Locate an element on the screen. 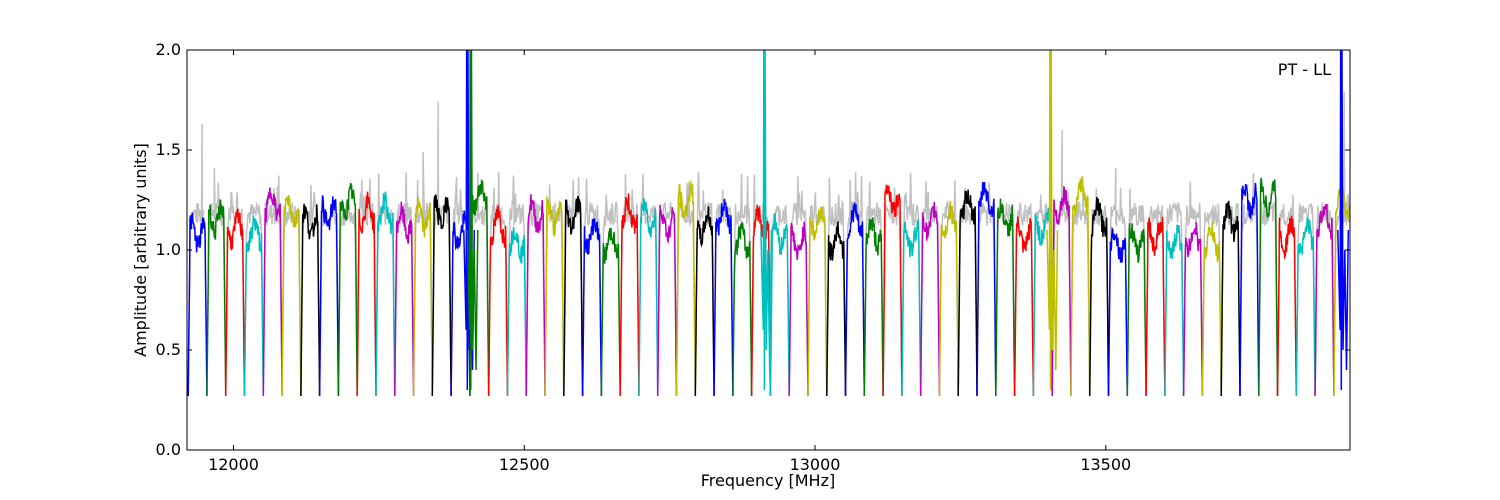 The height and width of the screenshot is (500, 1500). y-tick-label: 2.0 is located at coordinates (168, 49).